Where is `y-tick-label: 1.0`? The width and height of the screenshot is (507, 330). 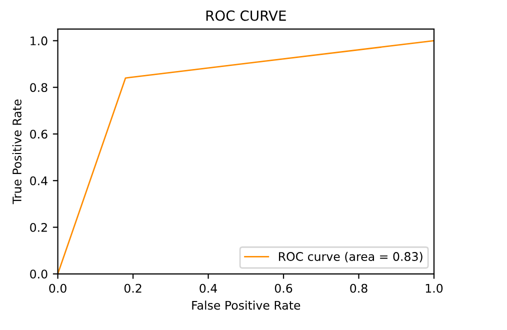
y-tick-label: 1.0 is located at coordinates (39, 41).